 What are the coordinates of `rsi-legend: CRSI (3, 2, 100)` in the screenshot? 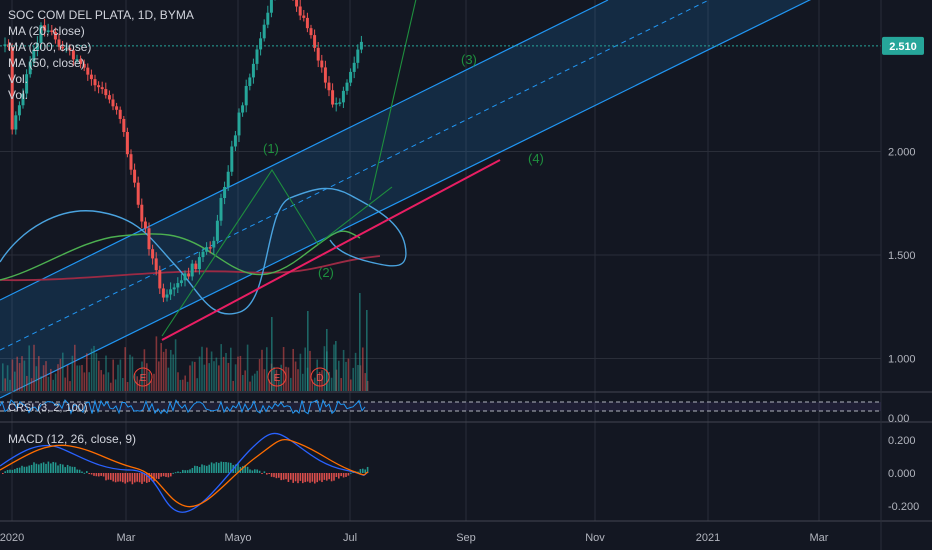 It's located at (48, 408).